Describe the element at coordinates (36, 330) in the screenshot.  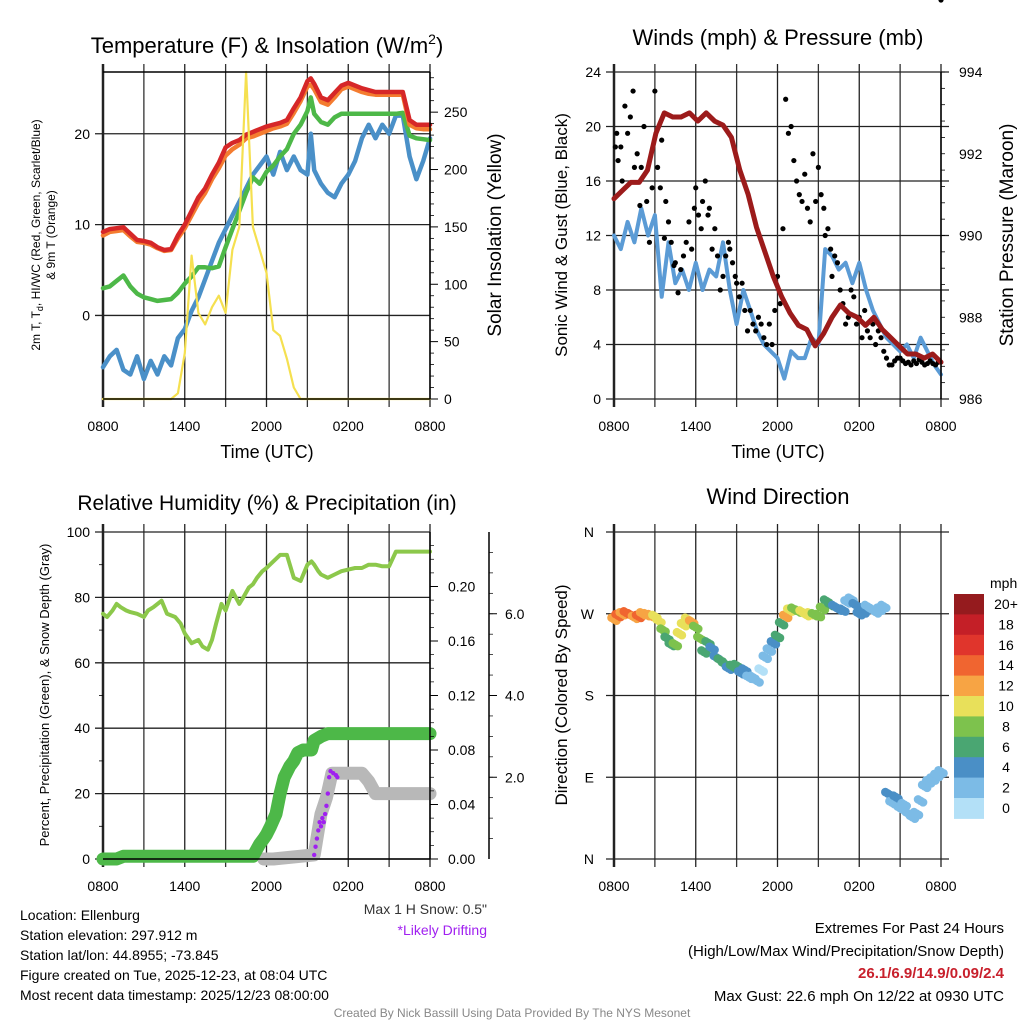
I see `temperature-ylabel-a: 2m T, T` at that location.